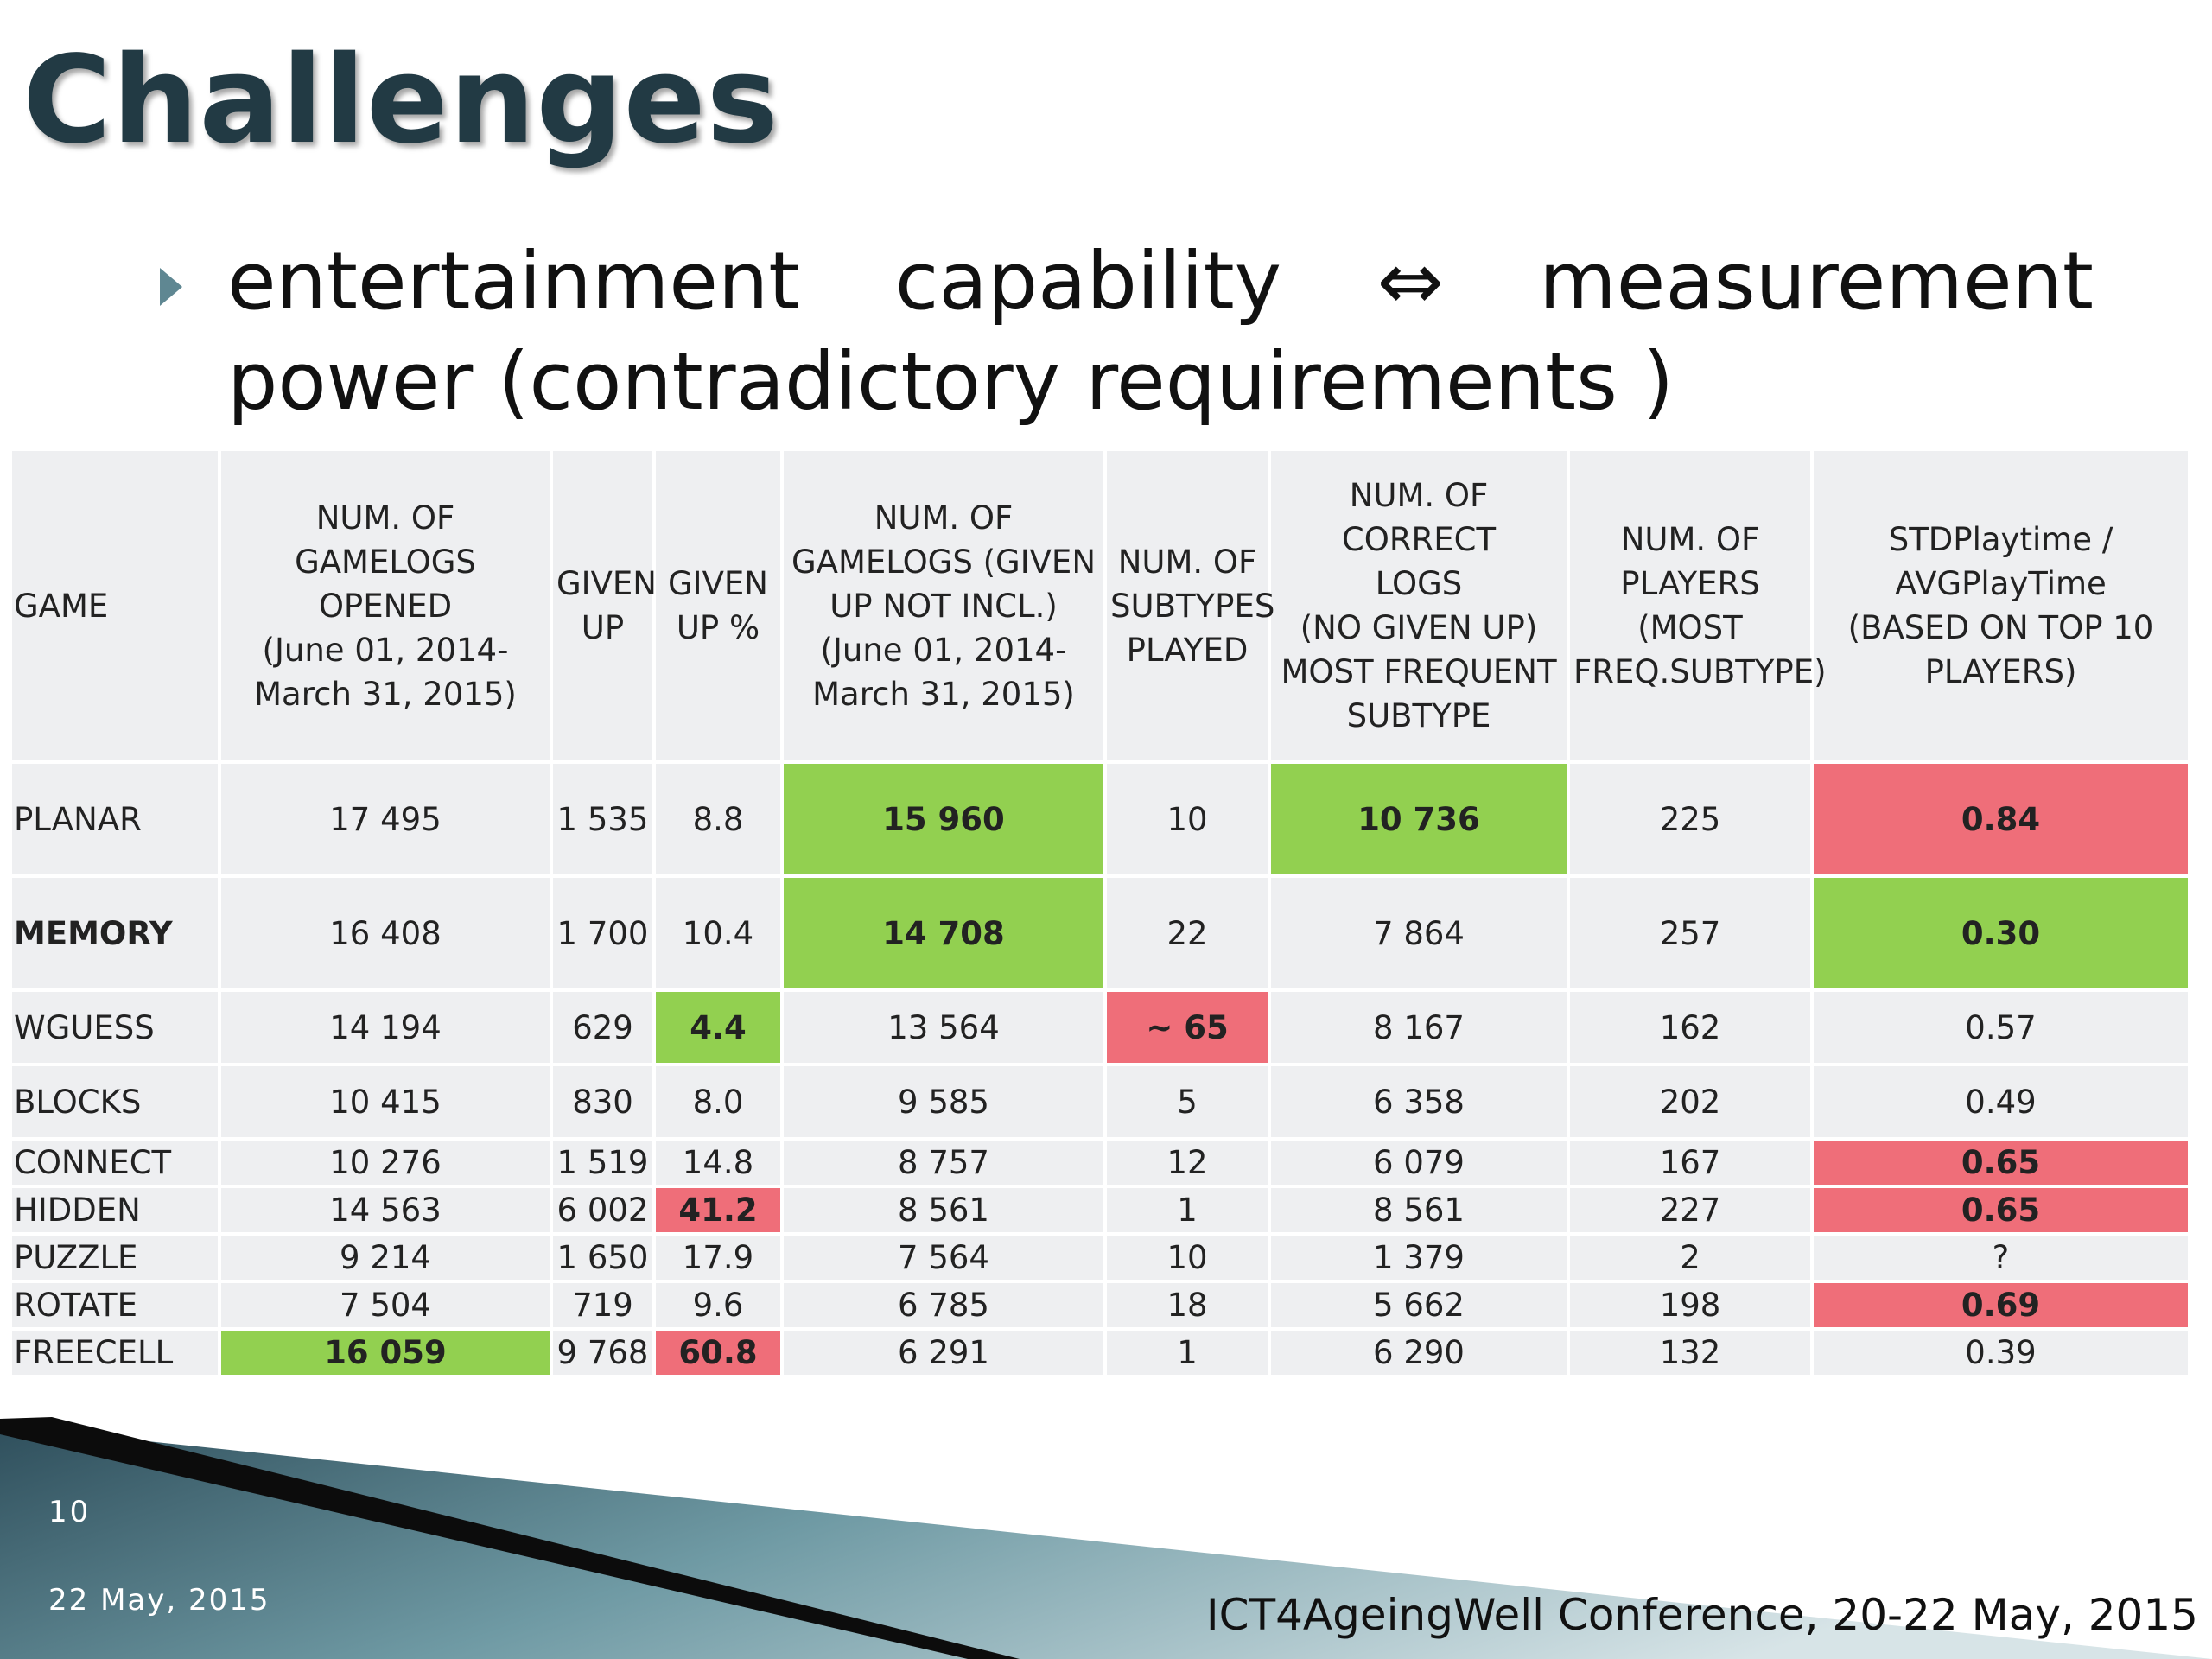 Image resolution: width=2212 pixels, height=1659 pixels. What do you see at coordinates (718, 819) in the screenshot?
I see `table-cell: 8.8` at bounding box center [718, 819].